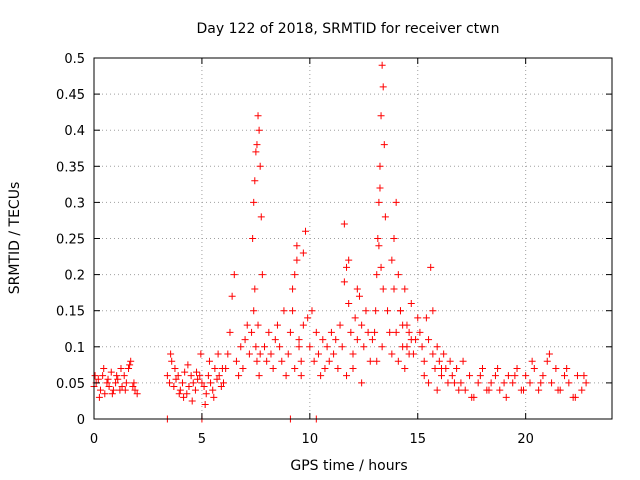 This screenshot has height=480, width=640. Describe the element at coordinates (70, 167) in the screenshot. I see `y-tick-label: 0.35` at that location.